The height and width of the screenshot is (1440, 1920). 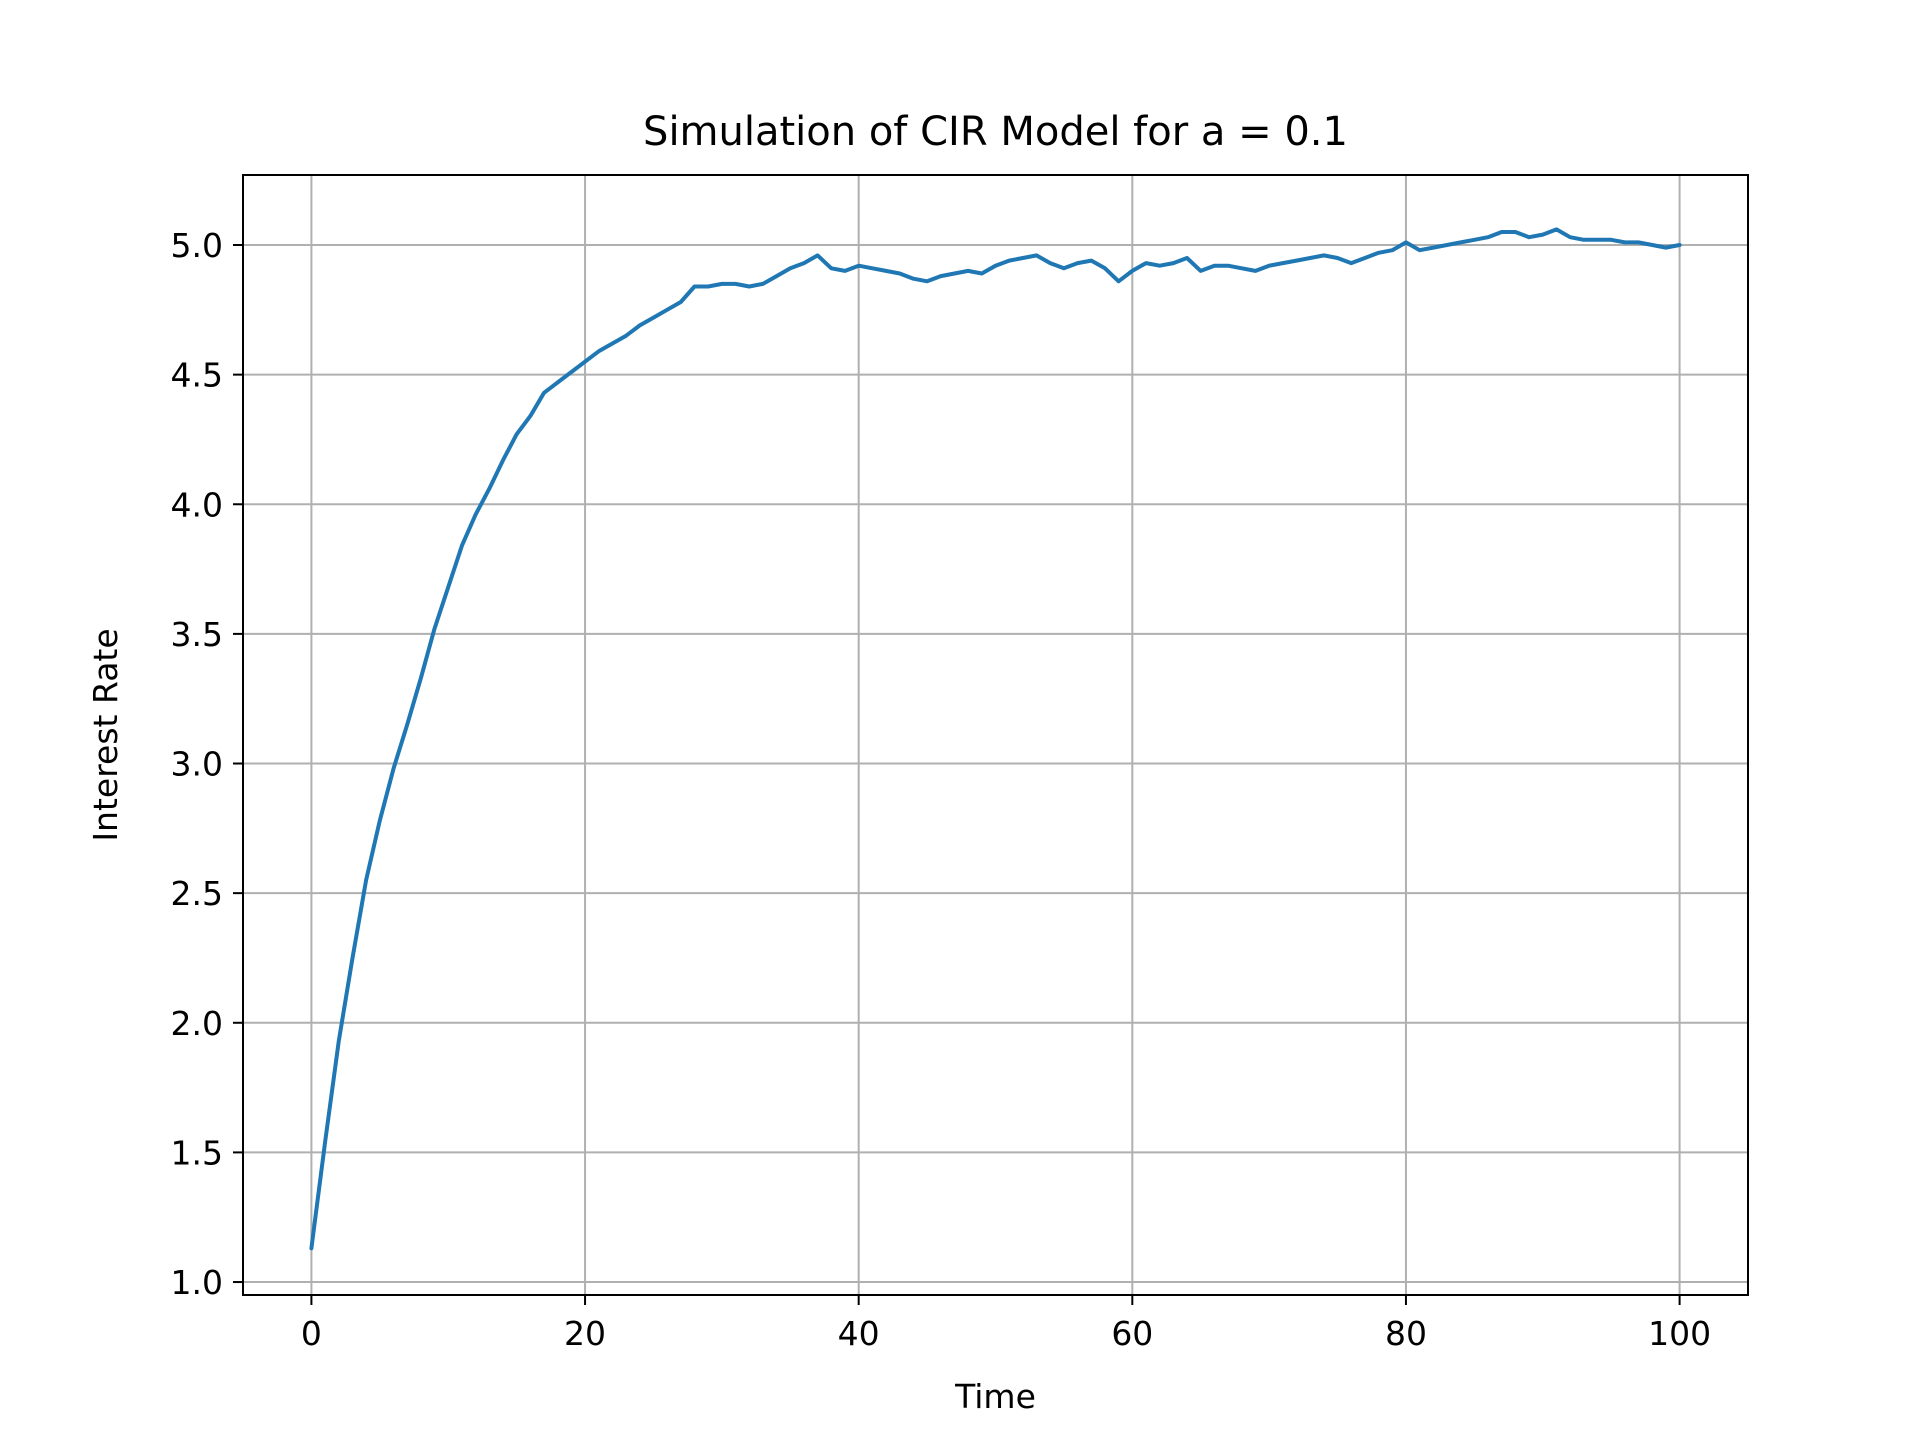 What do you see at coordinates (105, 734) in the screenshot?
I see `y-axis-label: Interest Rate` at bounding box center [105, 734].